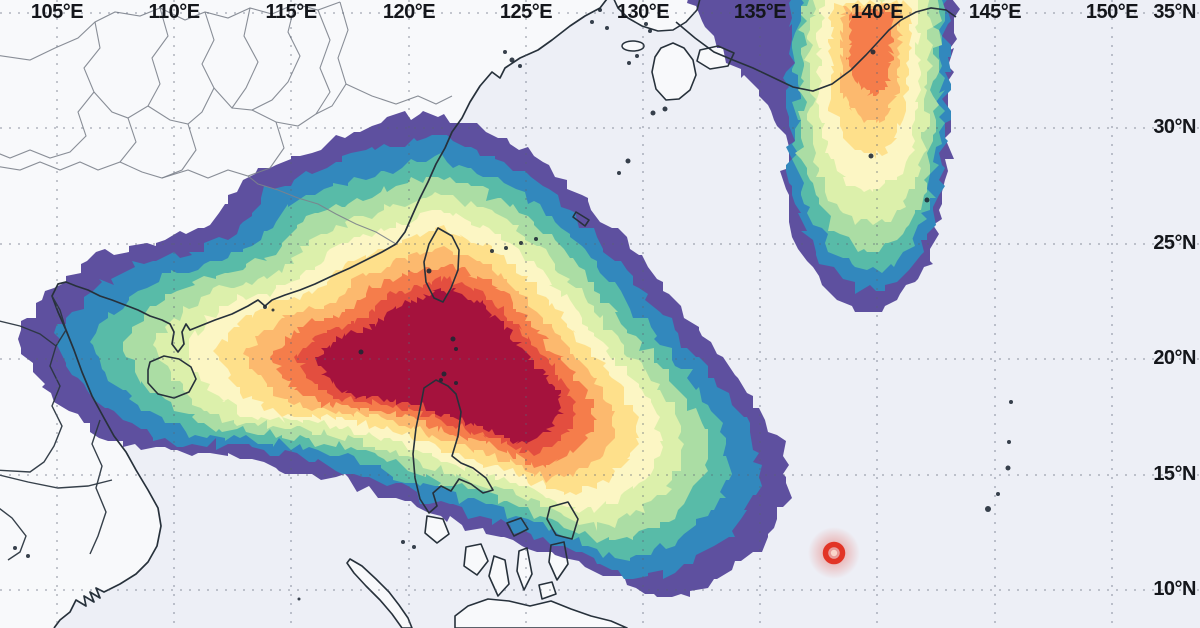  I want to click on lat-label-25N: 25°N, so click(1174, 243).